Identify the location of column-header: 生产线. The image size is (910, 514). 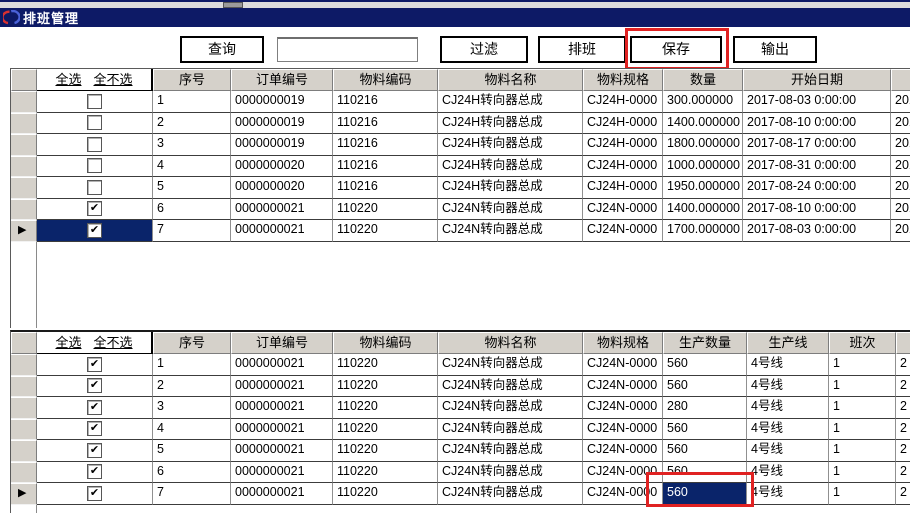
(788, 343).